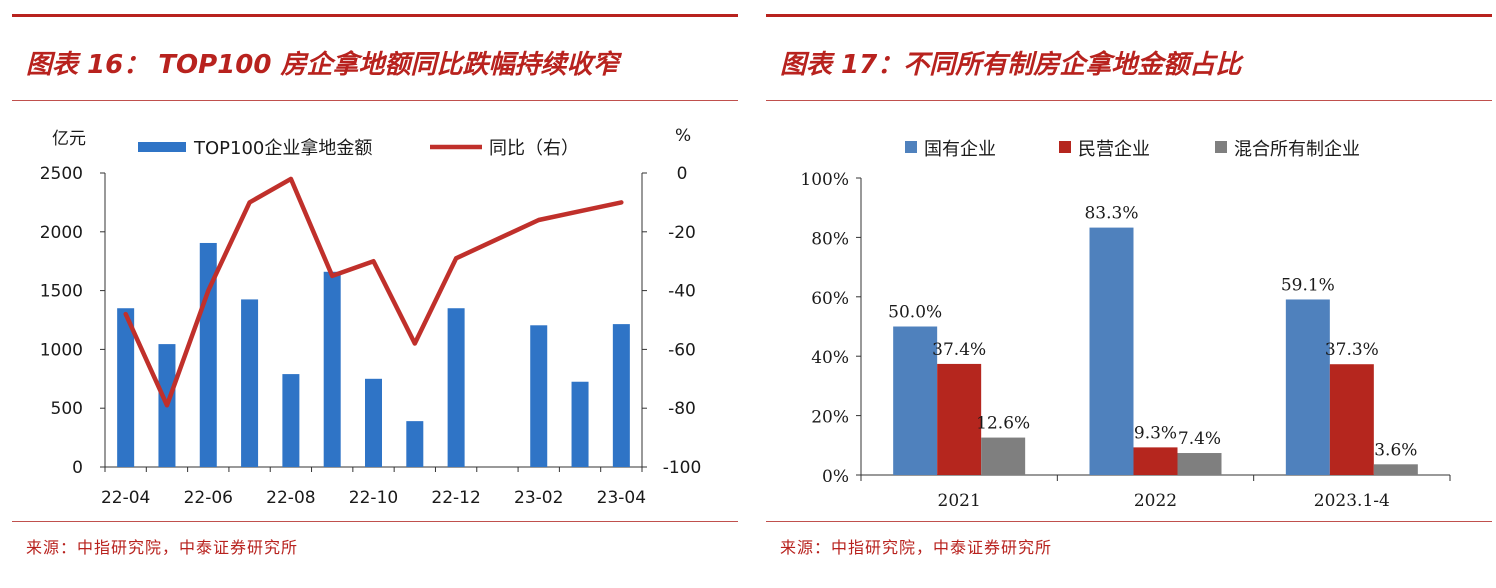  What do you see at coordinates (1155, 433) in the screenshot?
I see `data-label: 9.3%` at bounding box center [1155, 433].